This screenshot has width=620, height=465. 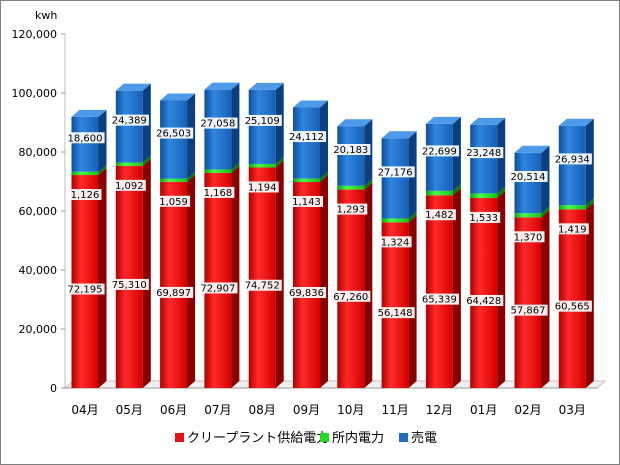 I want to click on data-label-clean-plant: 67,260, so click(x=350, y=297).